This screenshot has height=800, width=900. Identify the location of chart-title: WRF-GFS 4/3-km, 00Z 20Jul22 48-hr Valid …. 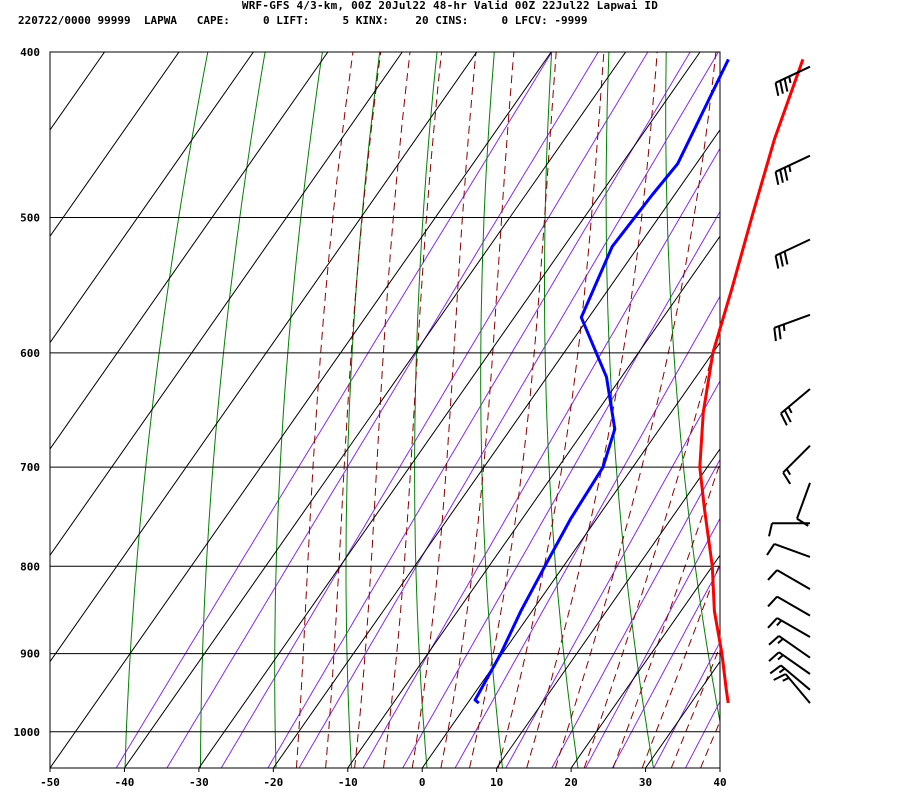
(450, 6).